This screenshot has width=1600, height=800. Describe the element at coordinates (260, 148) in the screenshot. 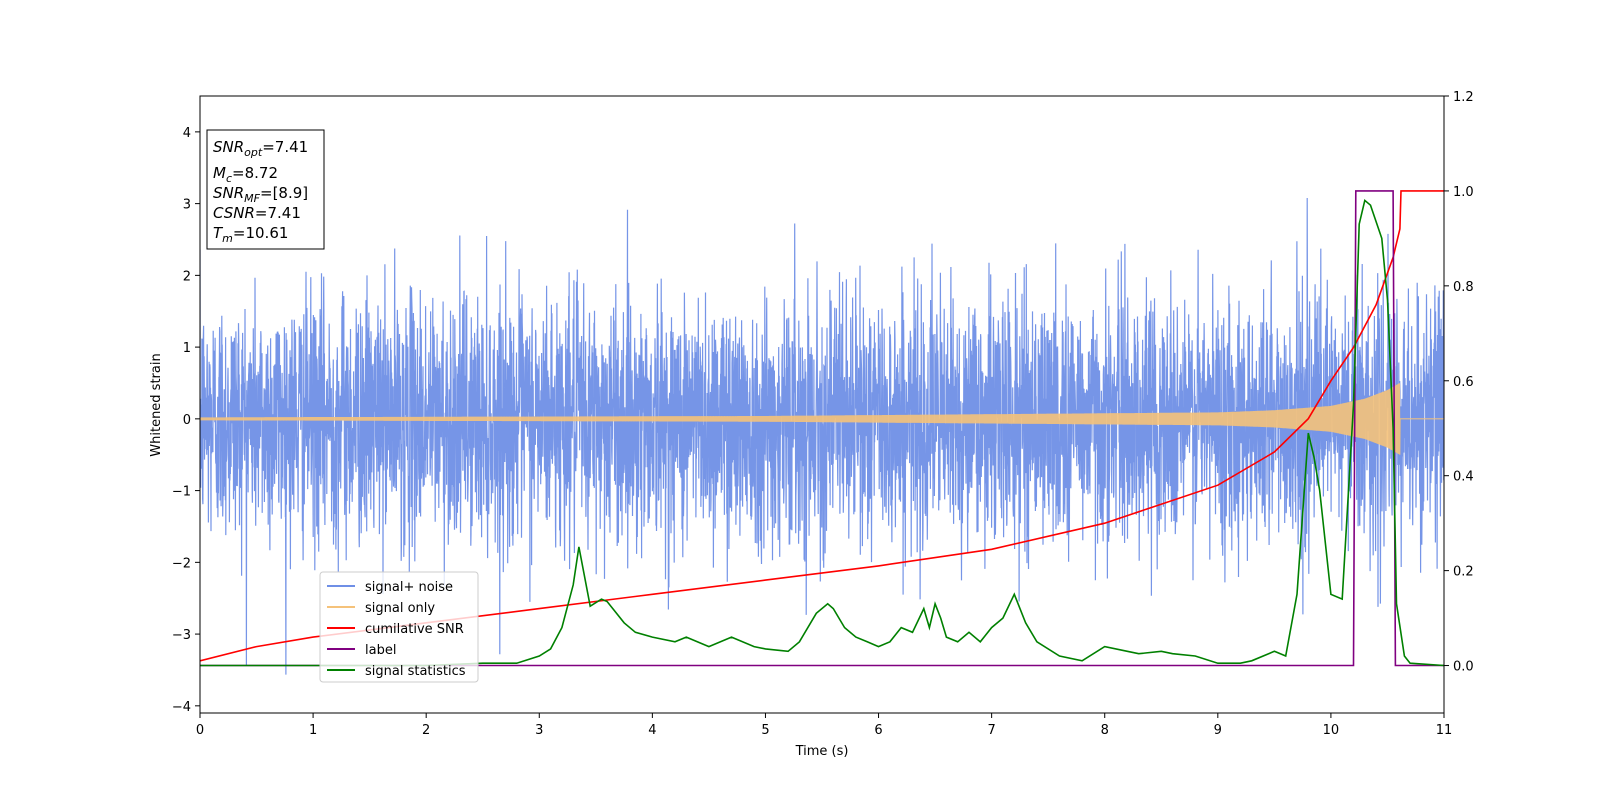

I see `annotation-line: SNRopt=7.41` at that location.